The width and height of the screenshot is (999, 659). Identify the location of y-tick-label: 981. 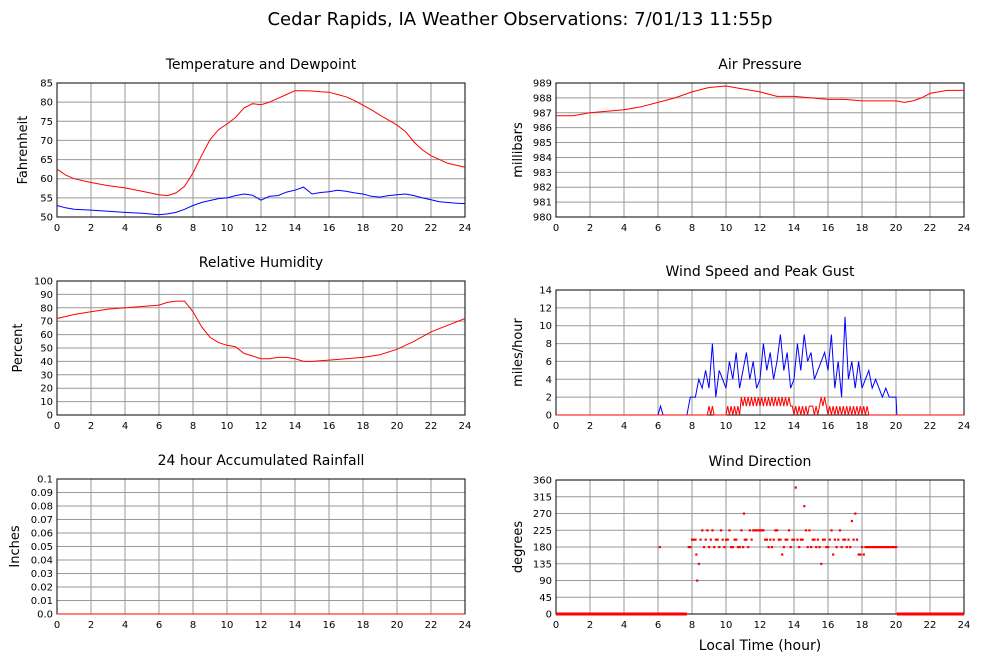
(542, 203).